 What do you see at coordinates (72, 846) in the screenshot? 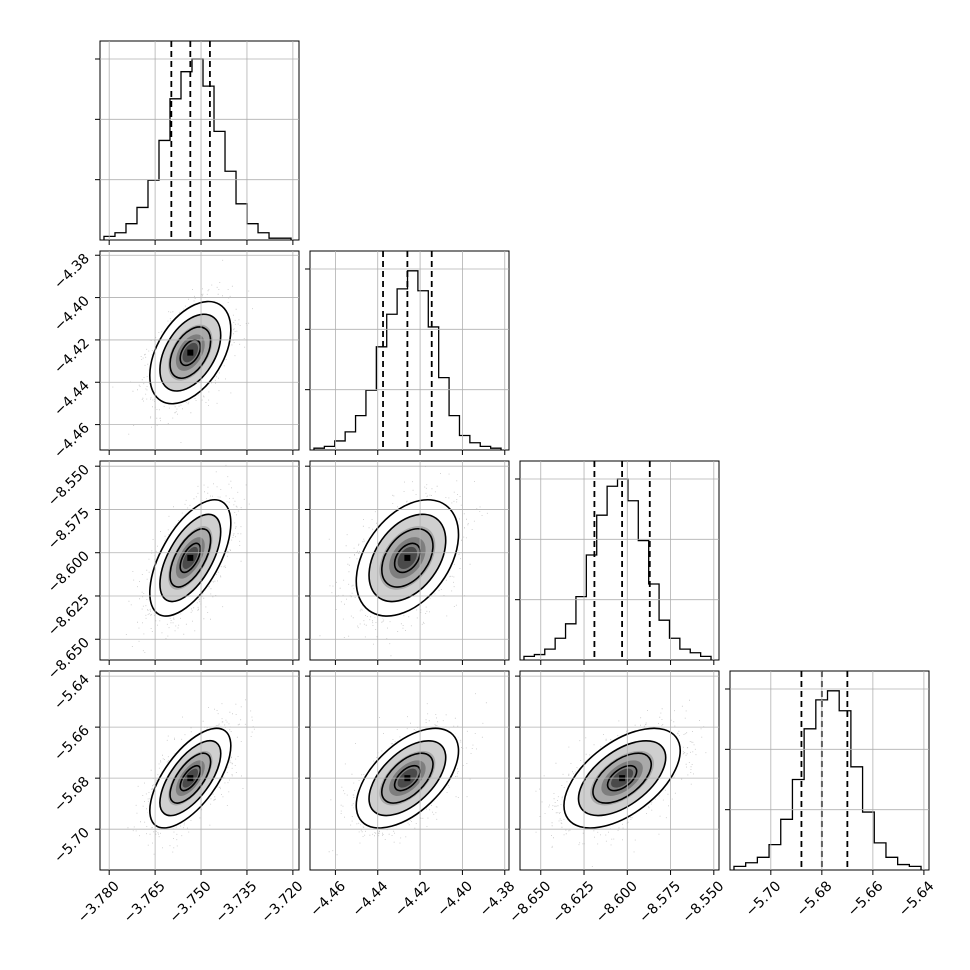
I see `y-tick-label: −5.70` at bounding box center [72, 846].